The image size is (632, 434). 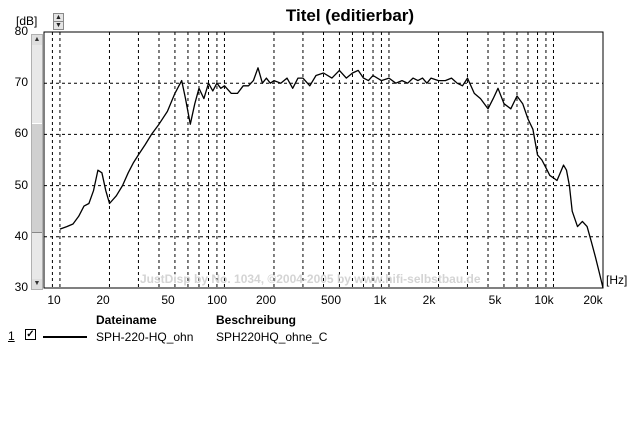 What do you see at coordinates (21, 133) in the screenshot?
I see `y-tick-label: 60` at bounding box center [21, 133].